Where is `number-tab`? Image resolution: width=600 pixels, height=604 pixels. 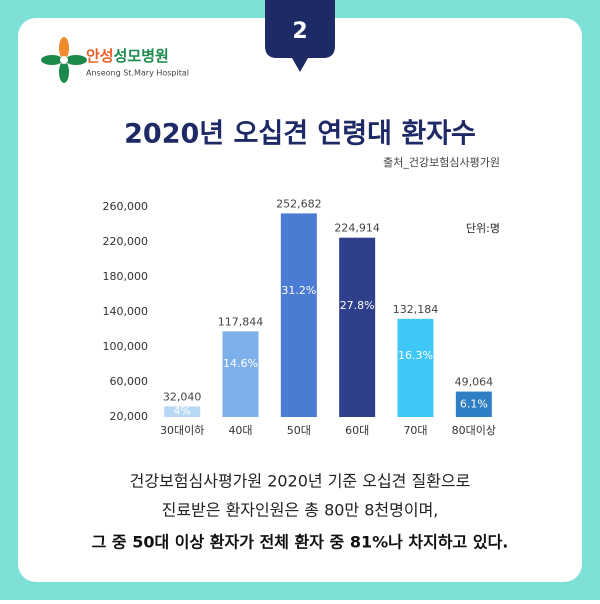
number-tab is located at coordinates (300, 36).